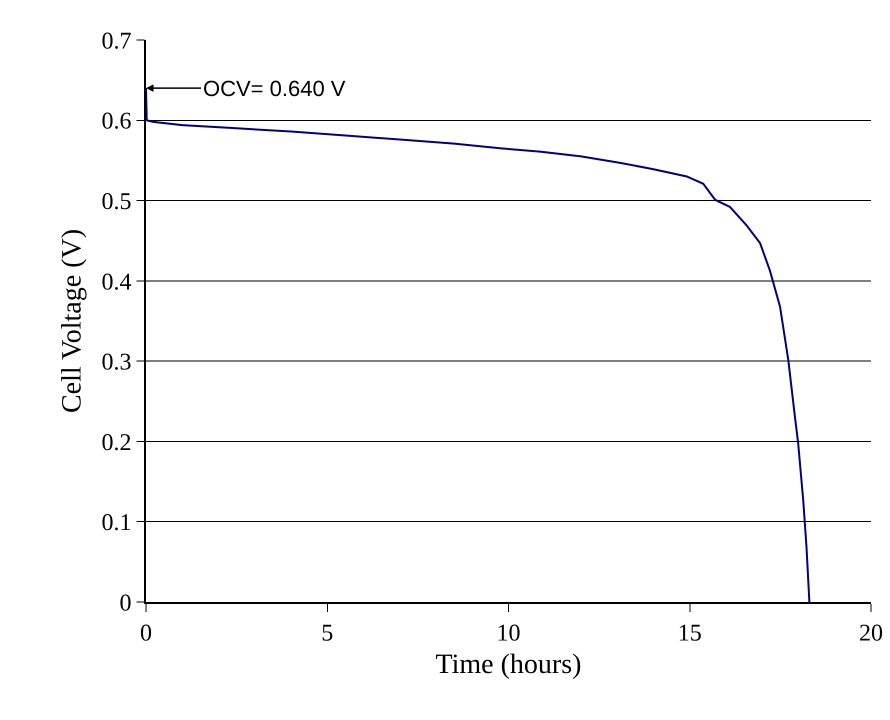 This screenshot has height=720, width=890. What do you see at coordinates (116, 41) in the screenshot?
I see `y-tick-label: 0.7` at bounding box center [116, 41].